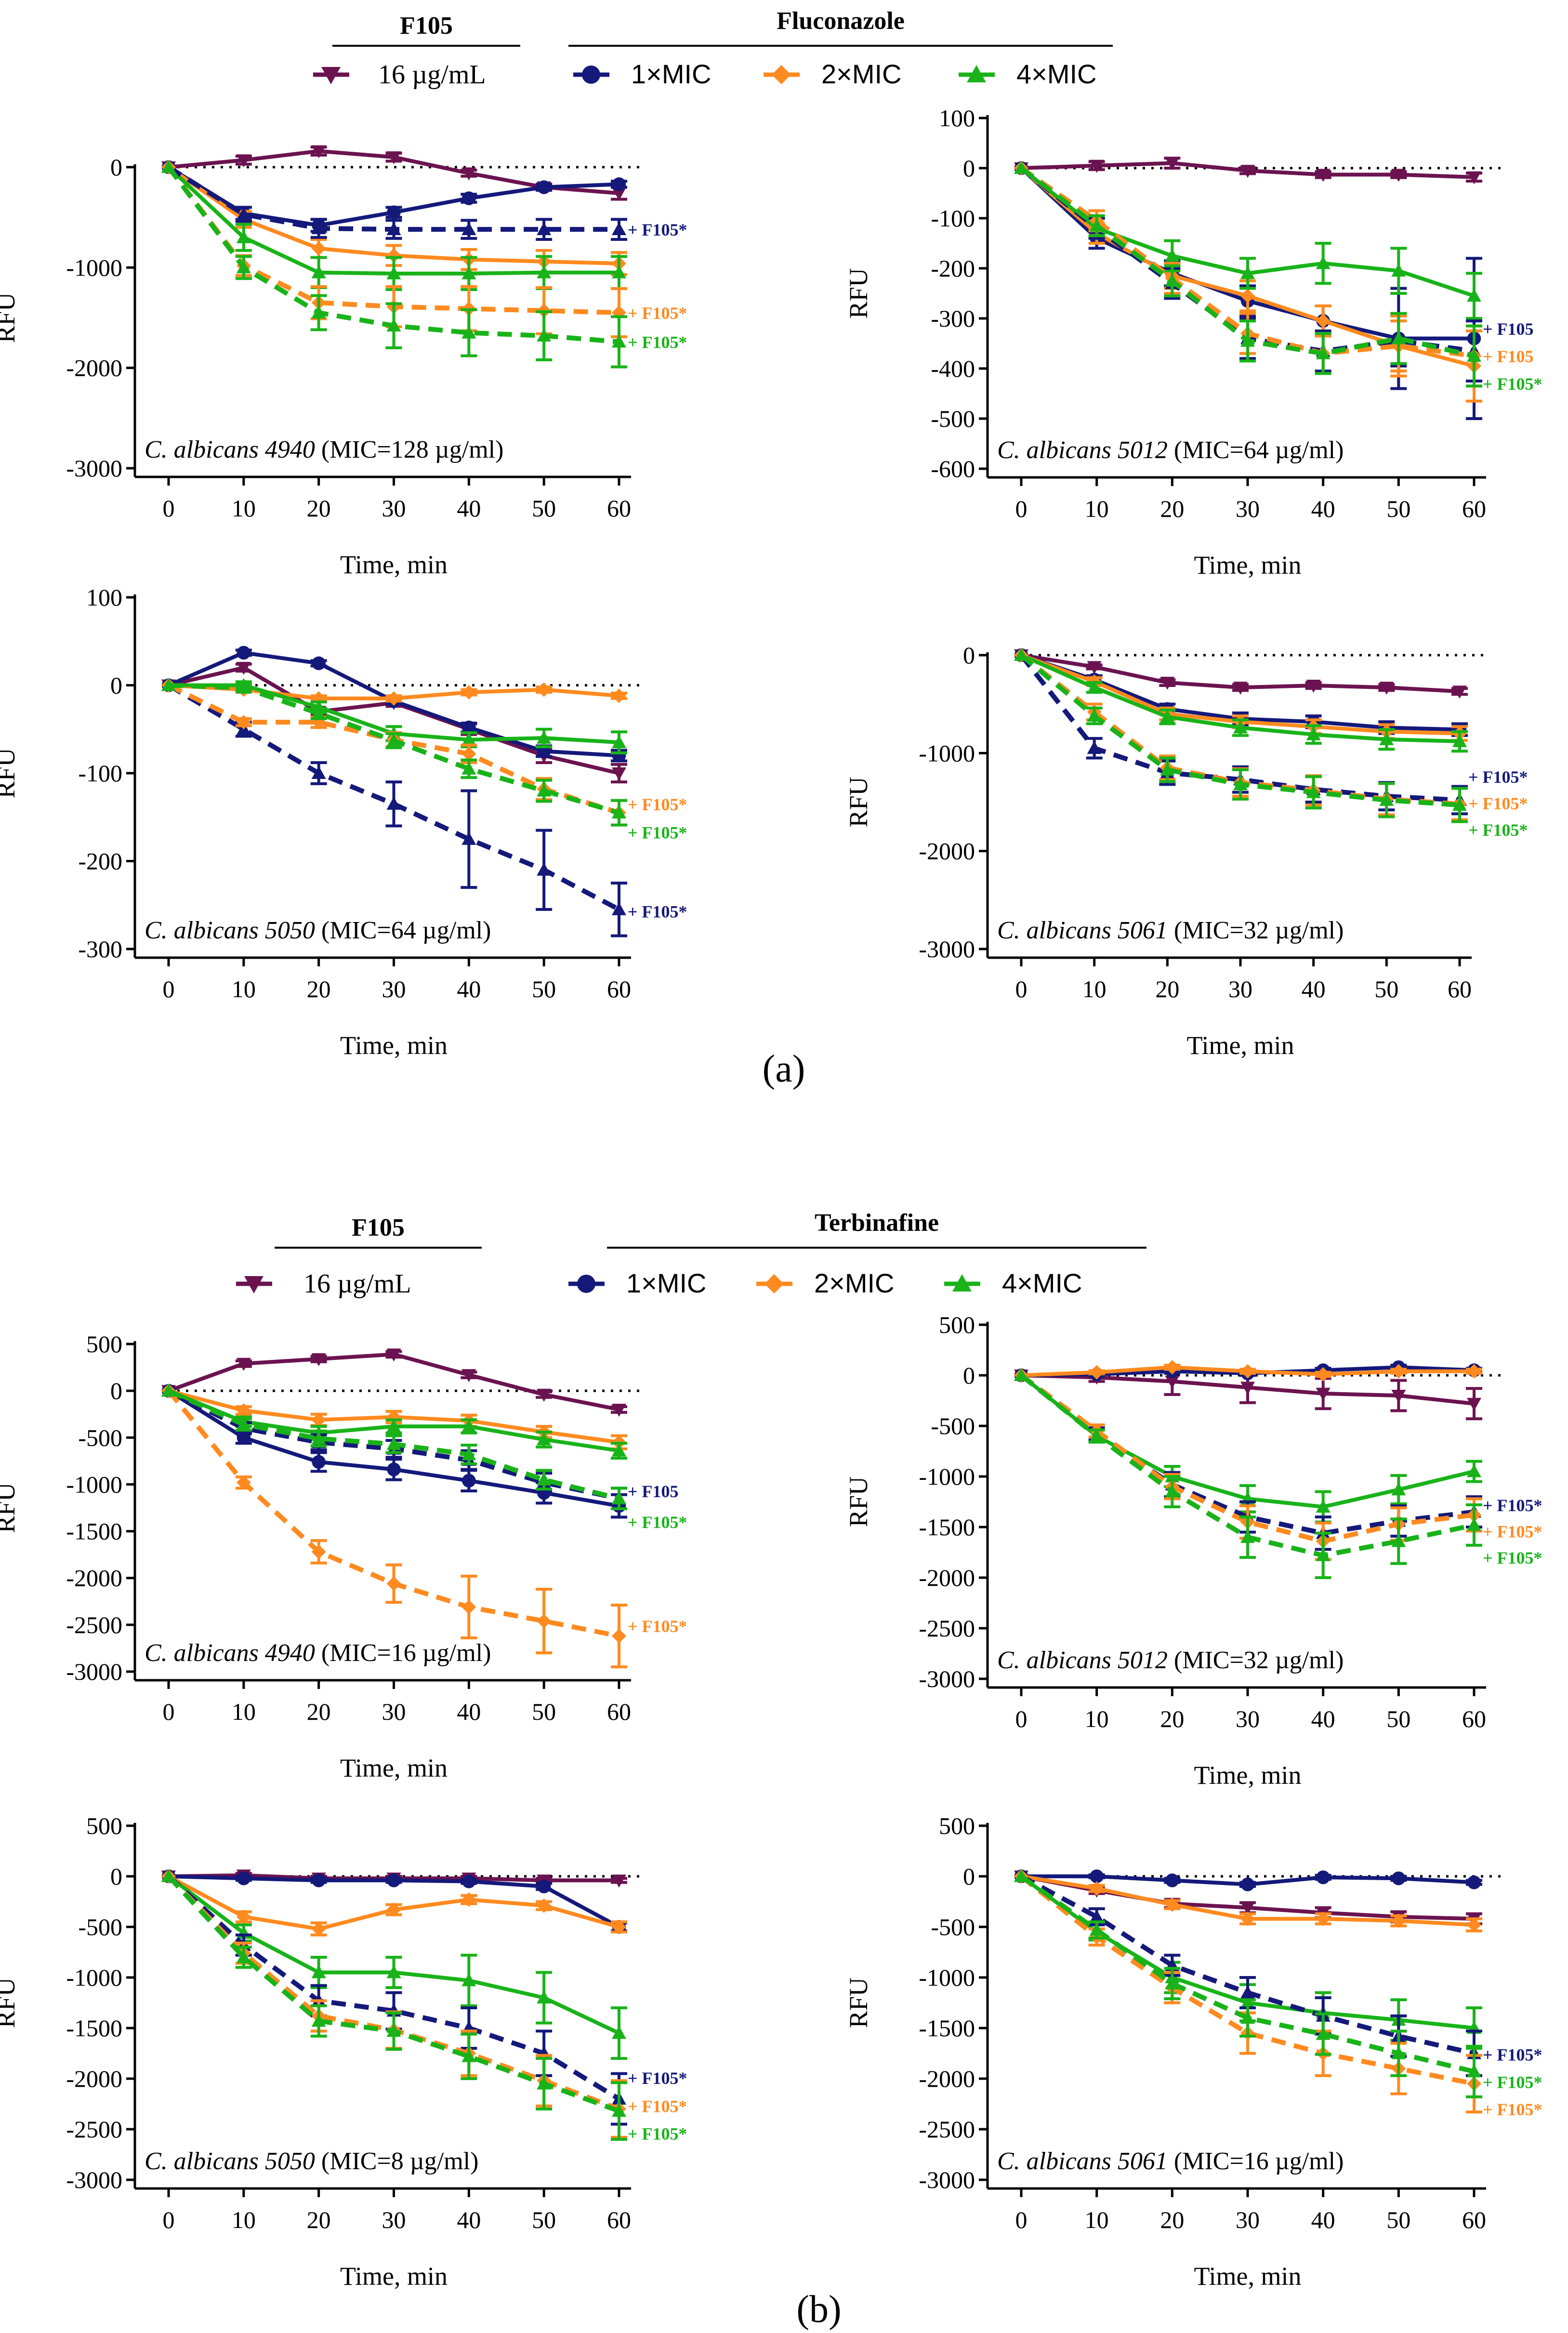 The image size is (1568, 2333). Describe the element at coordinates (953, 469) in the screenshot. I see `y-tick-label: -600` at that location.